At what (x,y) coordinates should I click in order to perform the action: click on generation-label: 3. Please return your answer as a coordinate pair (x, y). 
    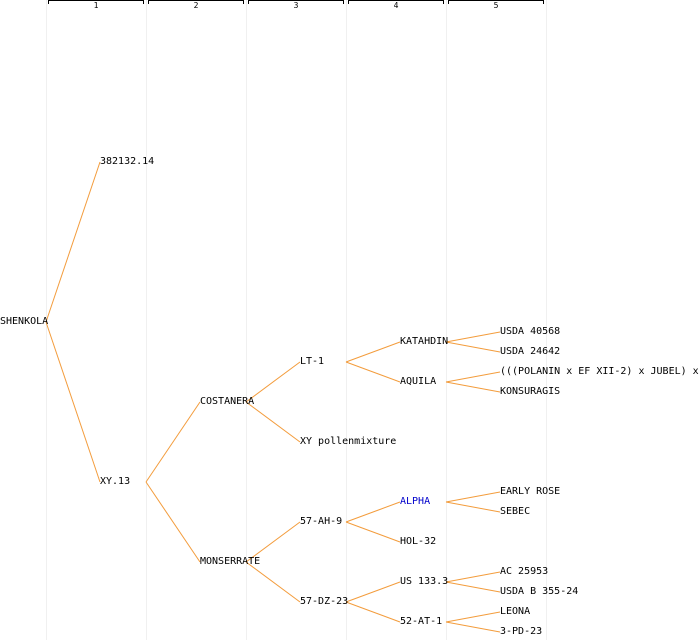
    Looking at the image, I should click on (296, 5).